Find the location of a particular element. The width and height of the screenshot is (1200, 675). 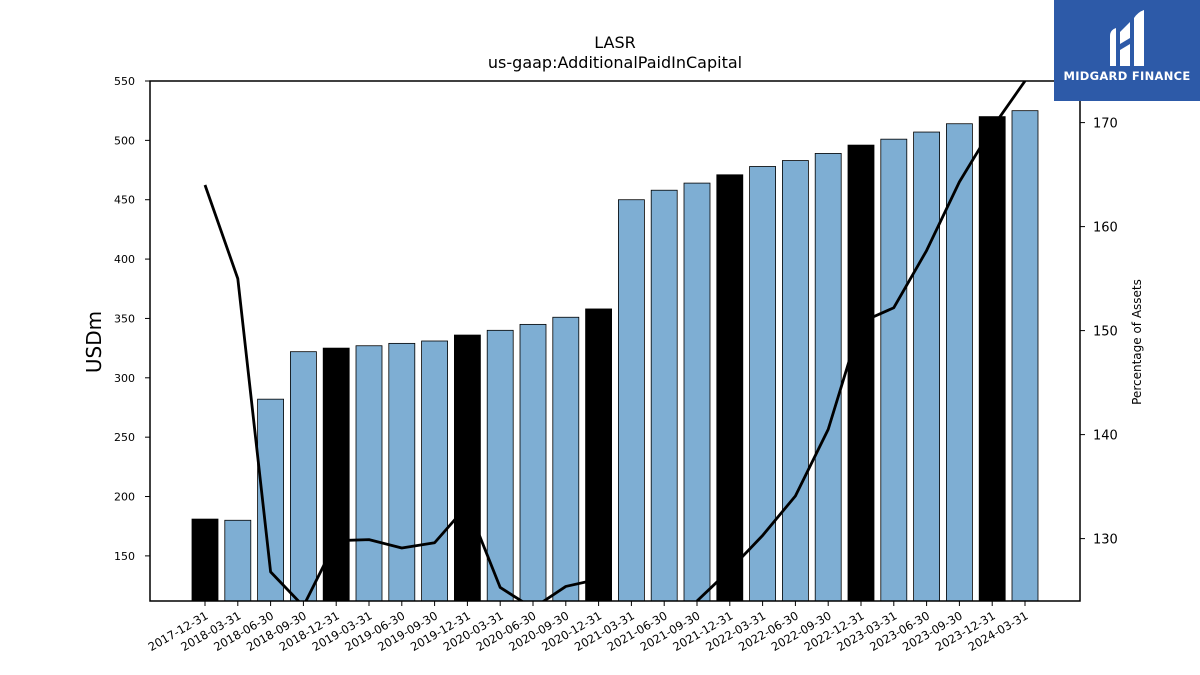

brand-logo: MIDGARD FINANCE is located at coordinates (1127, 50).